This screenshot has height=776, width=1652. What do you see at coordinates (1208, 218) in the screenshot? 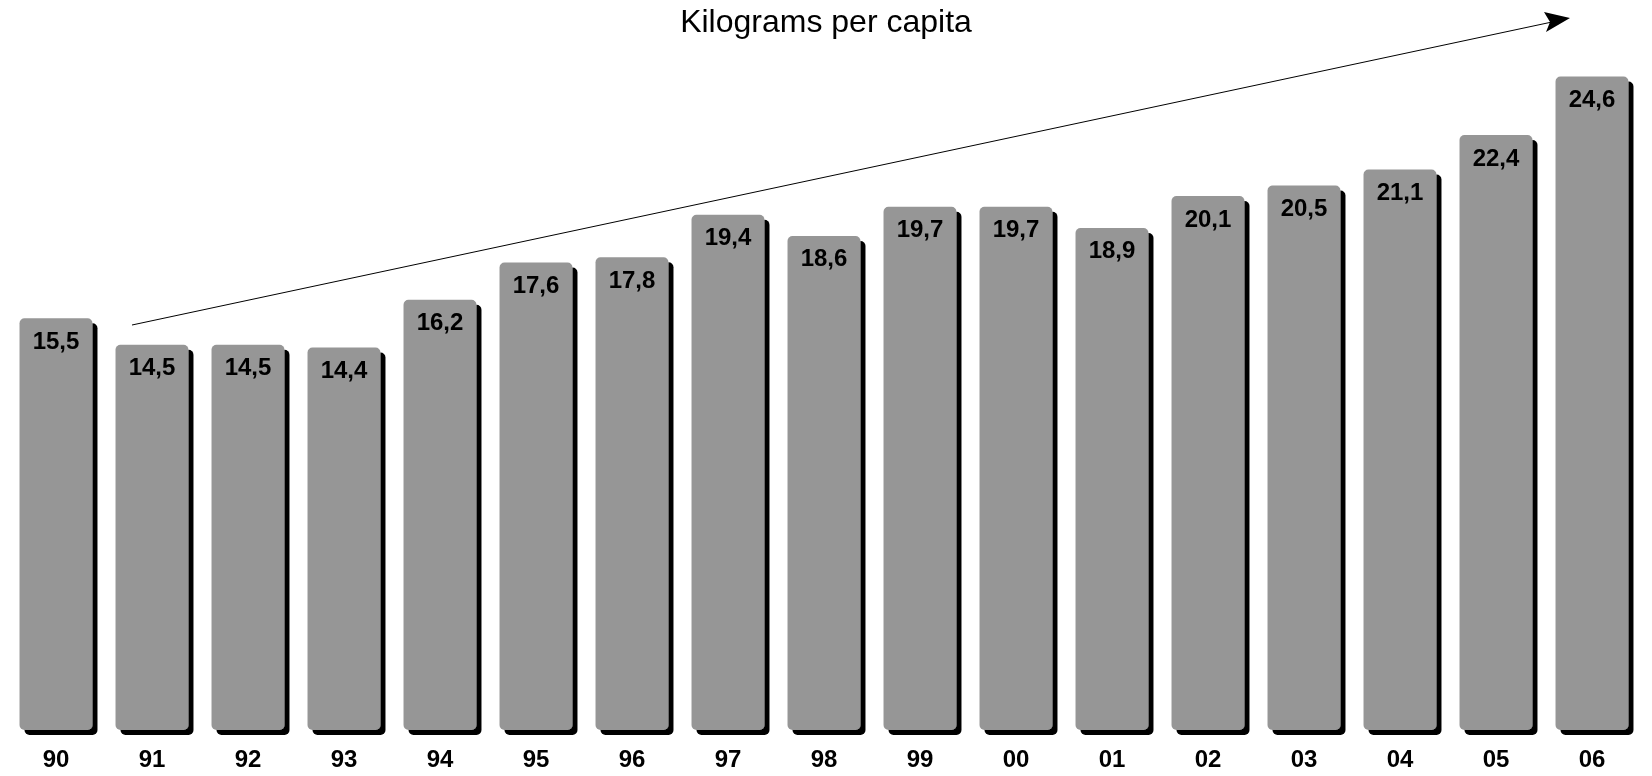
I see `data-label: 20,1` at bounding box center [1208, 218].